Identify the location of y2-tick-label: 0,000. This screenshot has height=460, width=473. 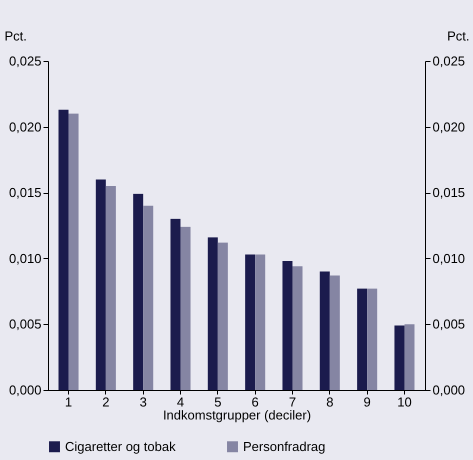
(449, 390).